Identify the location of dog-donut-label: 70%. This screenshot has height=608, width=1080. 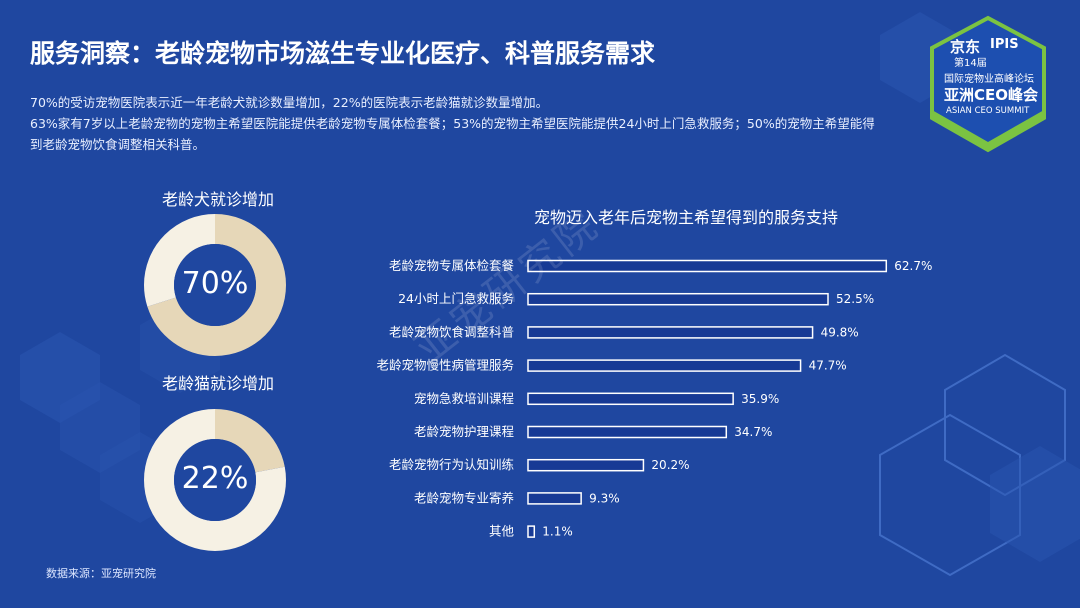
(215, 283).